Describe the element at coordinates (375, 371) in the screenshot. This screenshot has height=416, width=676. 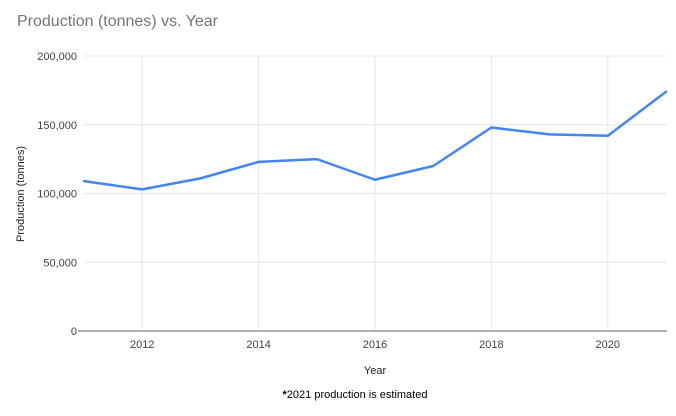
I see `x-axis-title: Year` at that location.